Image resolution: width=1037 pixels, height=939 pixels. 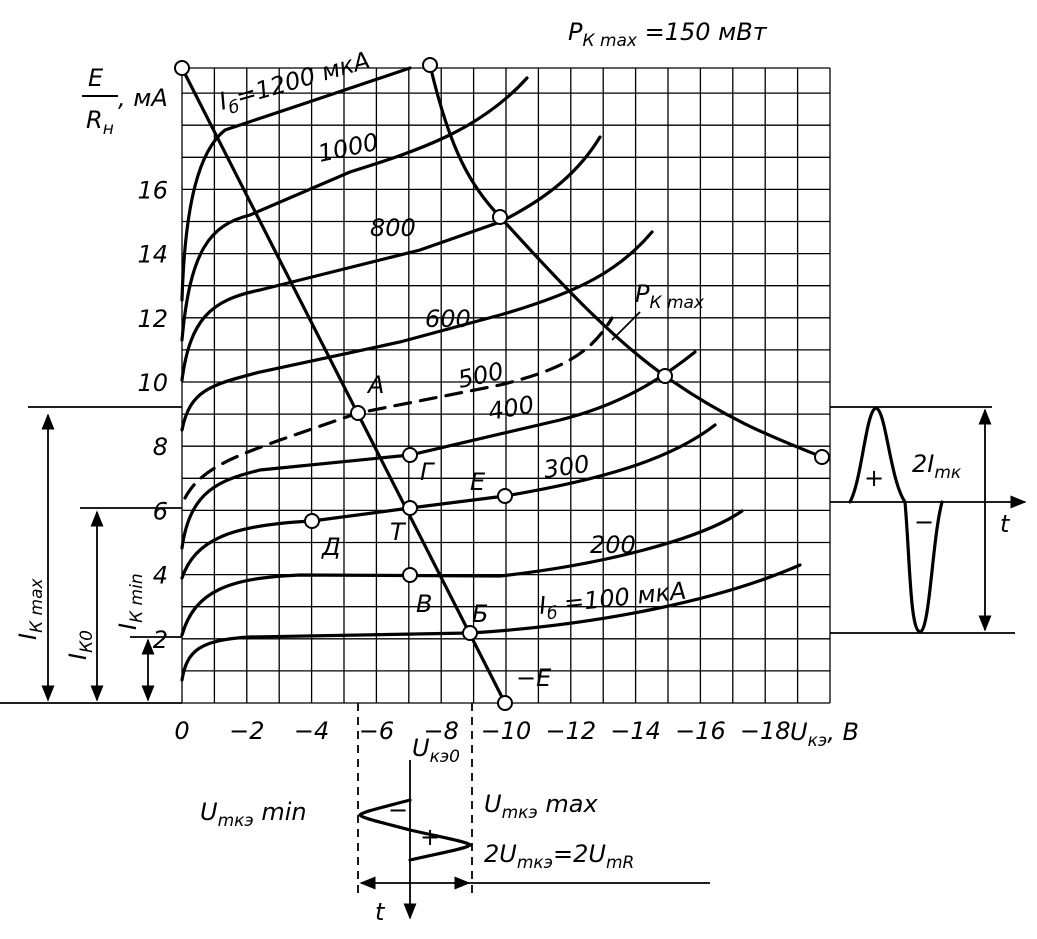 I want to click on point-label: Б, so click(x=480, y=614).